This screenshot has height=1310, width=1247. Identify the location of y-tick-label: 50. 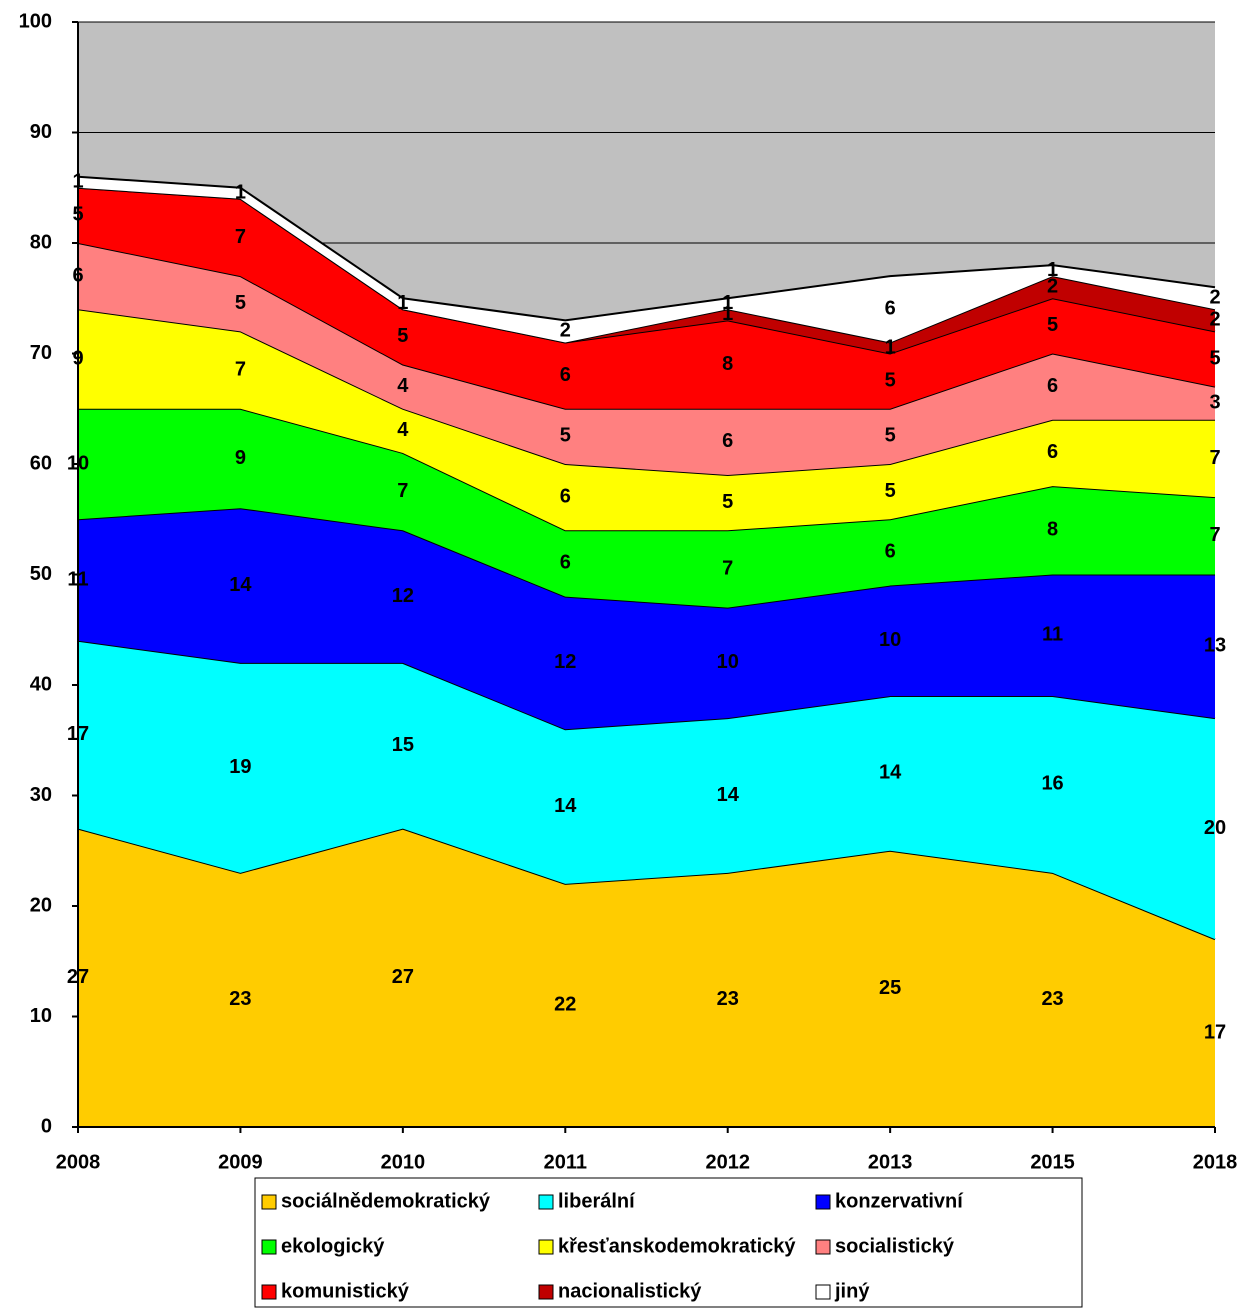
(41, 574).